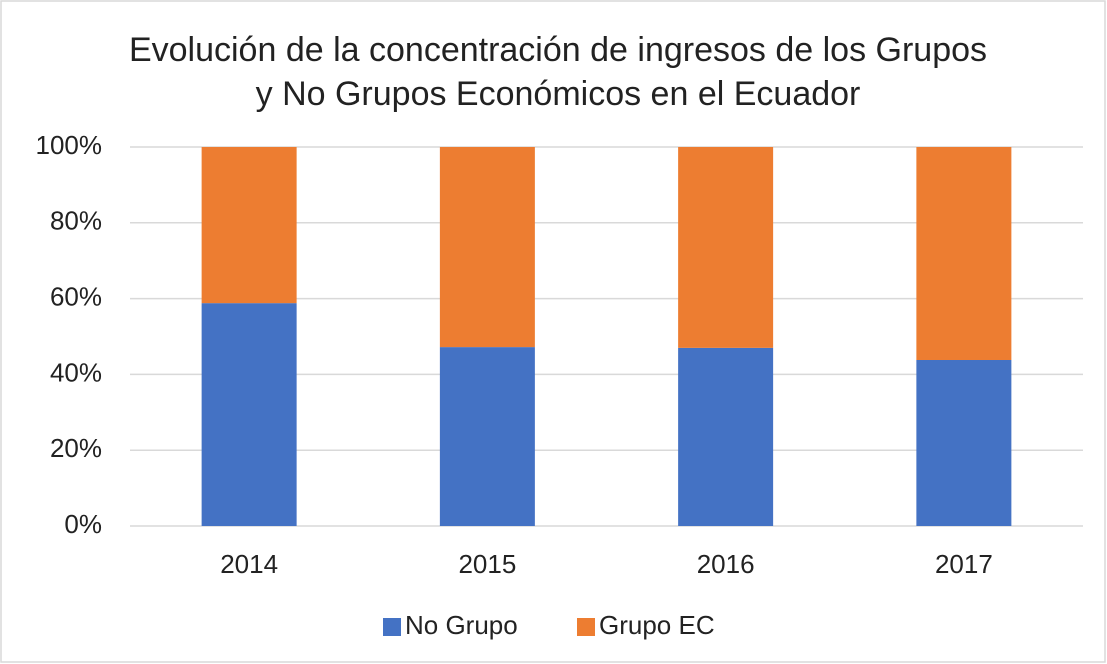  What do you see at coordinates (76, 372) in the screenshot?
I see `y-tick-label: 40%` at bounding box center [76, 372].